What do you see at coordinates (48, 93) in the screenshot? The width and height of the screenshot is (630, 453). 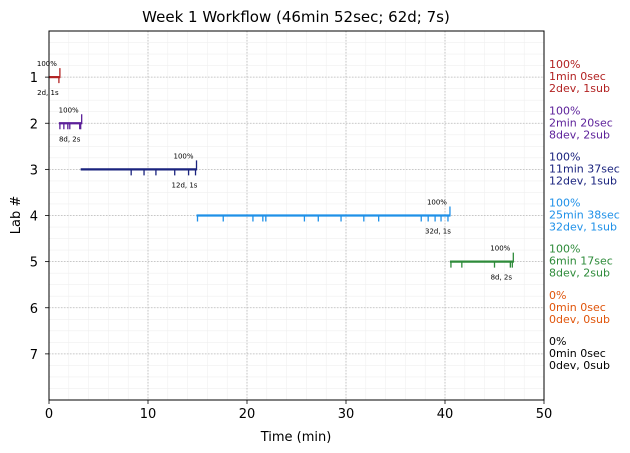 I see `lab-1-counts-label: 2d, 1s` at bounding box center [48, 93].